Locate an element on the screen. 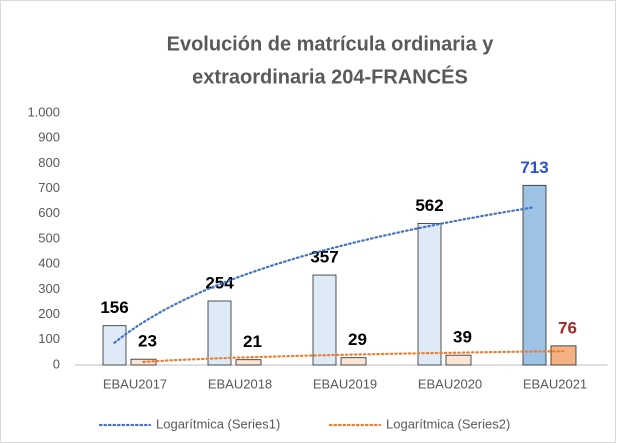  legend-label: Logarítmica (Series1) is located at coordinates (218, 423).